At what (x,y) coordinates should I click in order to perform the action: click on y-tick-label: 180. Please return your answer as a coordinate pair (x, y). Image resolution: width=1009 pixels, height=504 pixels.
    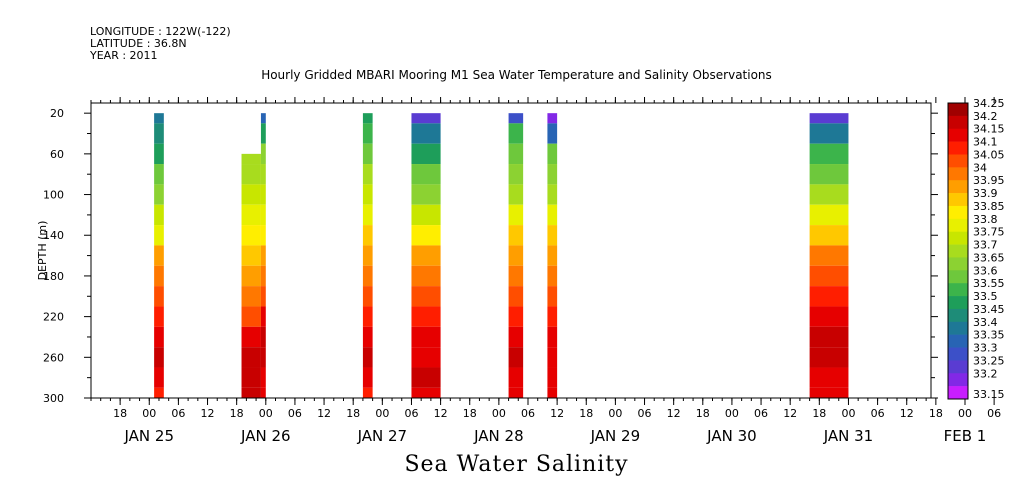
    Looking at the image, I should click on (53, 276).